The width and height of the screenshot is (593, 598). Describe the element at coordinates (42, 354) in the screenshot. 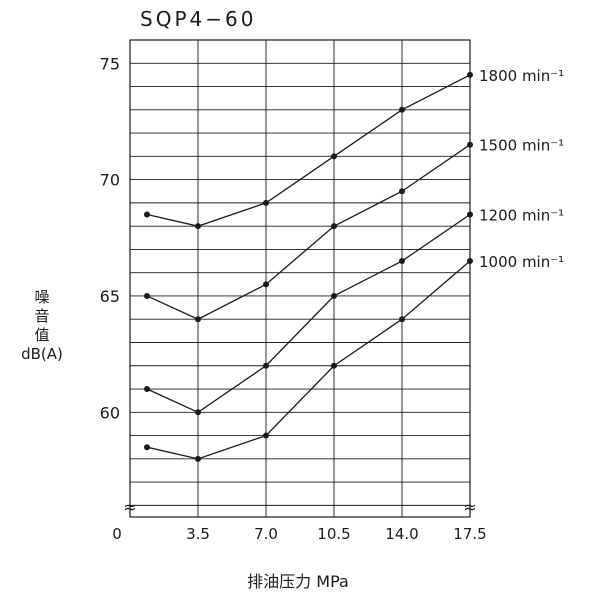

I see `y-axis-label-unit: dB(A)` at that location.